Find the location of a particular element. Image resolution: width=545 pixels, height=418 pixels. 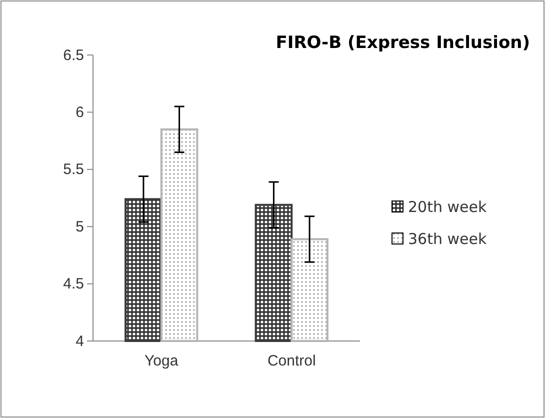

y-tick-label: 5 is located at coordinates (80, 227).